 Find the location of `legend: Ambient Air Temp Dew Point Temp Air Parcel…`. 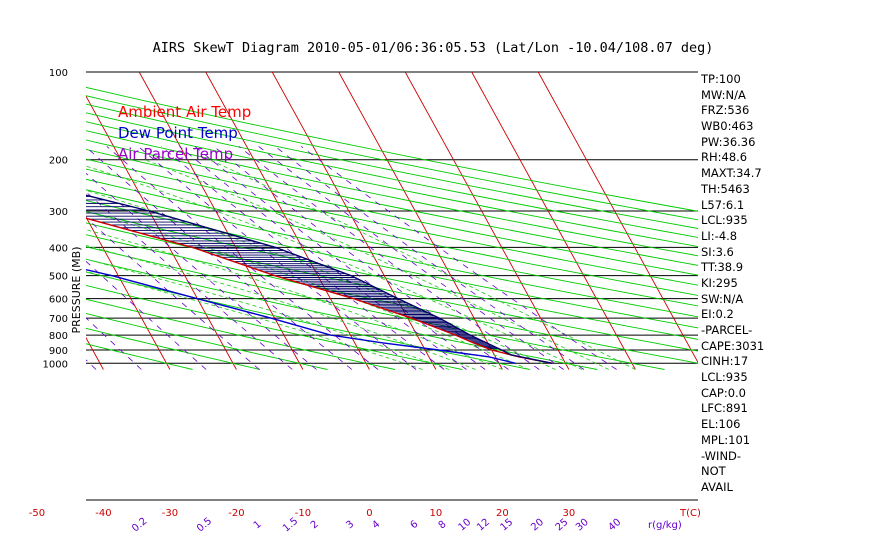

legend: Ambient Air Temp Dew Point Temp Air Parcel… is located at coordinates (184, 133).